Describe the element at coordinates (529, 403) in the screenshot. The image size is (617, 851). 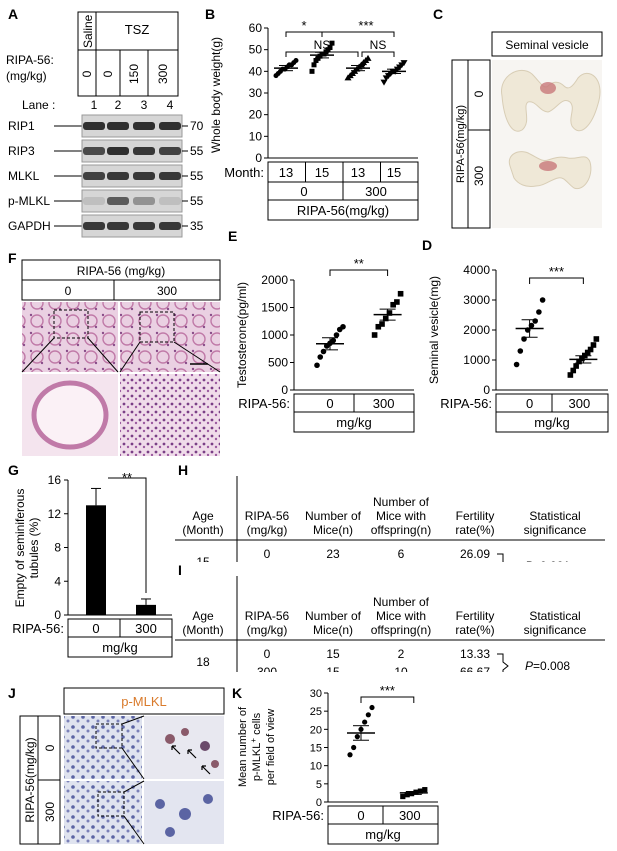
I see `category-label: 0` at that location.